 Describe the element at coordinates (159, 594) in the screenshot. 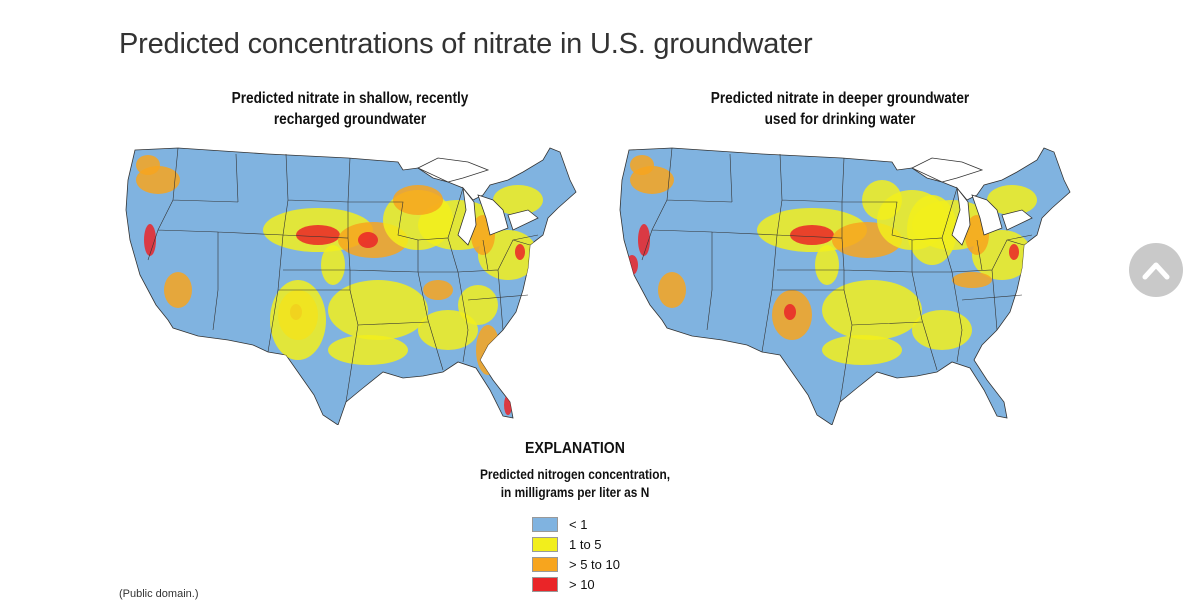

I see `image-credit: (Public domain.)` at that location.